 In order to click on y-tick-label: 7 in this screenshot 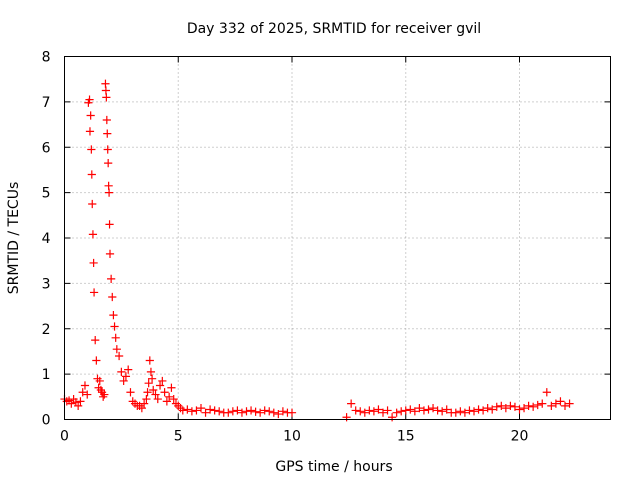, I will do `click(46, 103)`.